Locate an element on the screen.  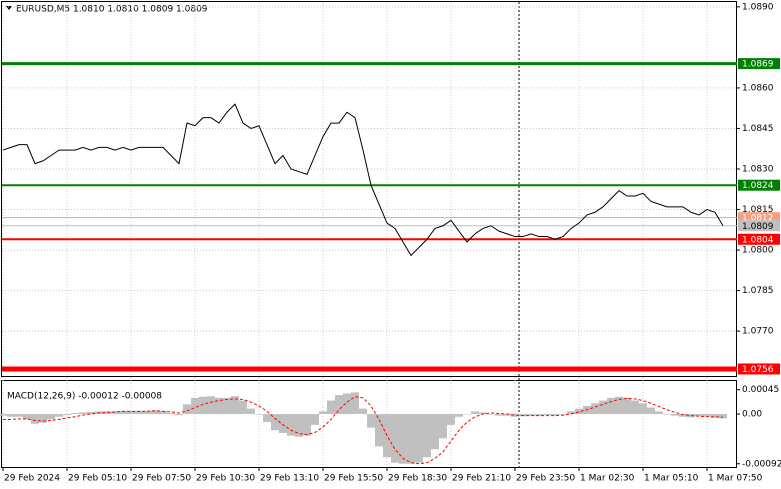
y-tick-label: 1.0815 is located at coordinates (758, 210).